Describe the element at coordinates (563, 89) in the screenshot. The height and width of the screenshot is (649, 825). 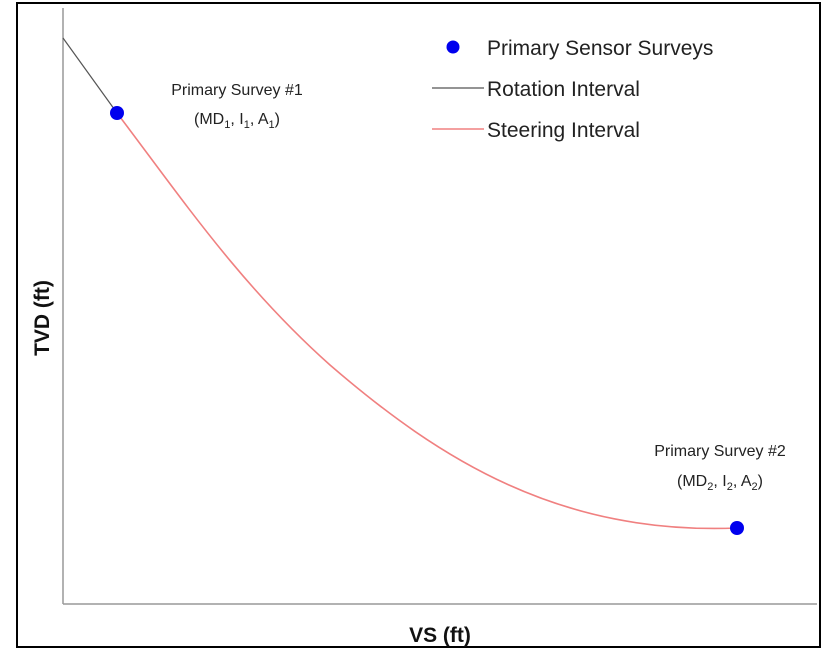
I see `legend-rotation-label: Rotation Interval` at that location.